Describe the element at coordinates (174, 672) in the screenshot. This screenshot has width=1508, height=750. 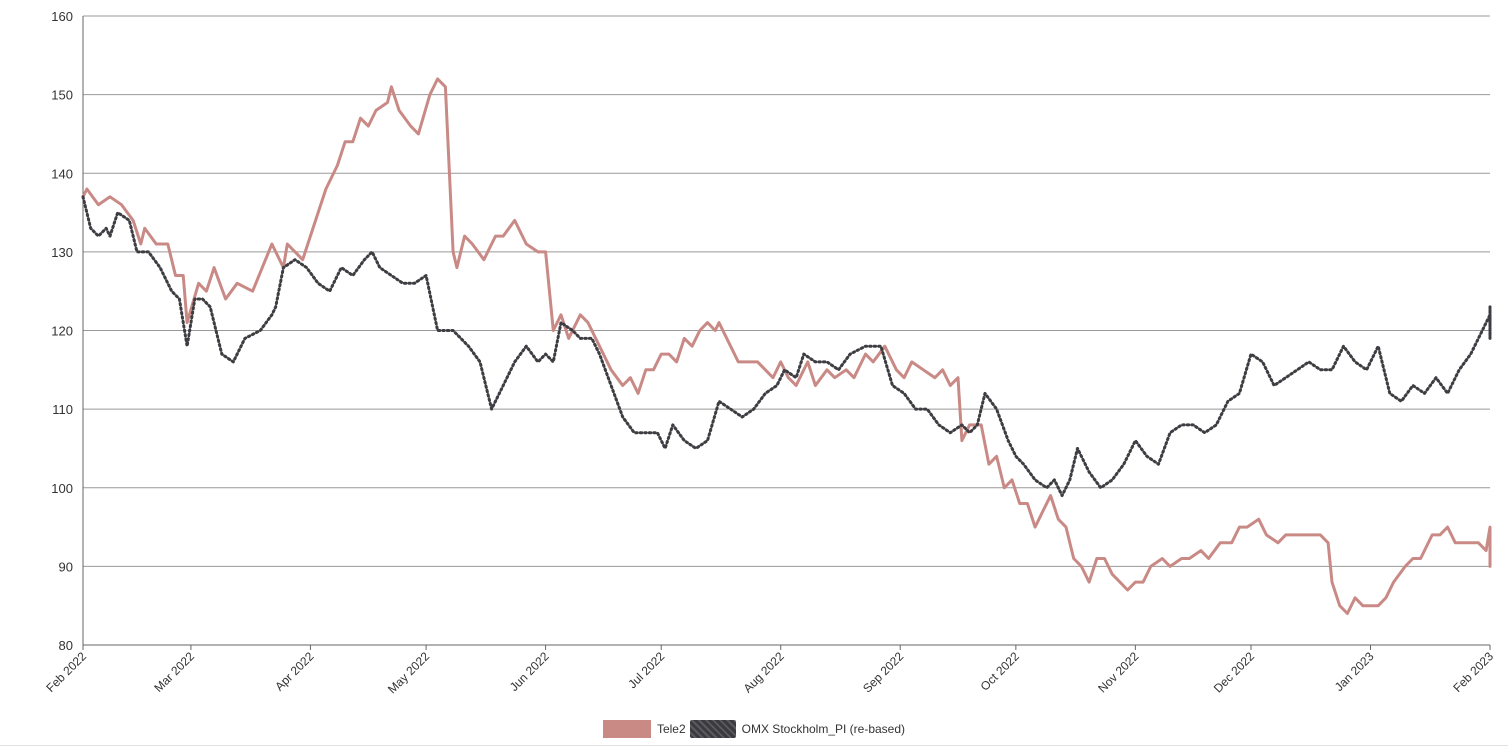
I see `x-tick-label: Mar 2022` at that location.